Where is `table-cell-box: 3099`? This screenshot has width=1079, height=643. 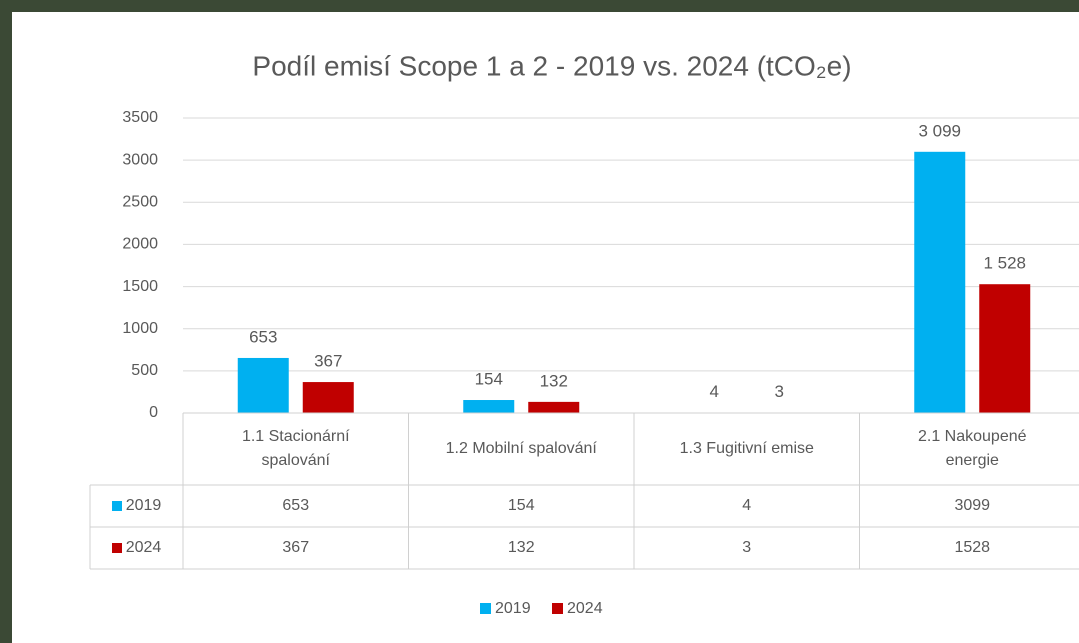
table-cell-box: 3099 is located at coordinates (969, 506).